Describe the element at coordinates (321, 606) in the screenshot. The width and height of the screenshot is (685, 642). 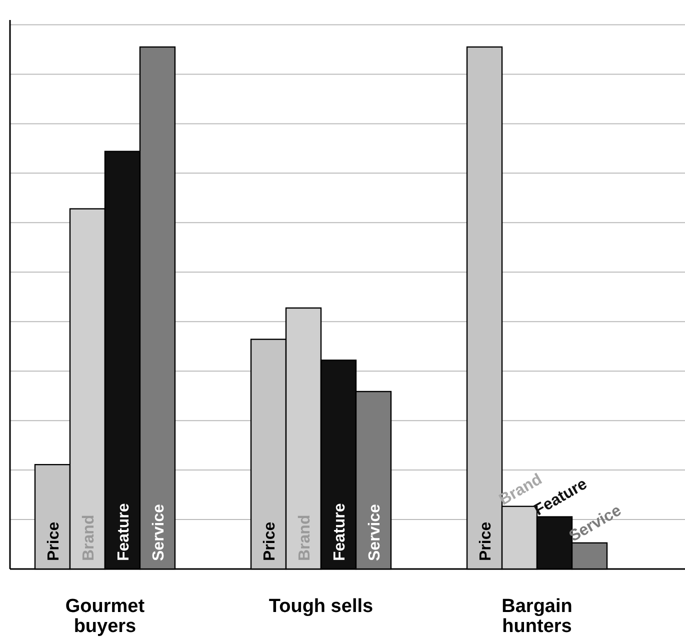
I see `x-tick-label: Tough sells` at that location.